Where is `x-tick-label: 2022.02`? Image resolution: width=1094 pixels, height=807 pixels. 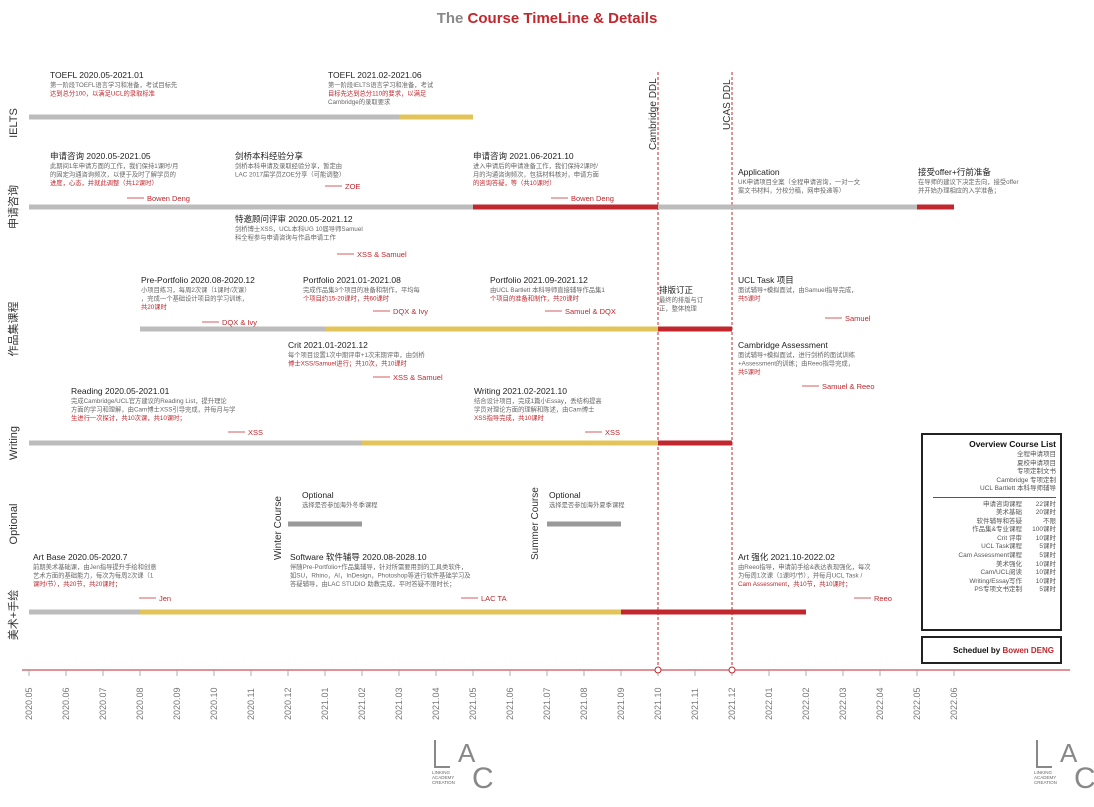
x-tick-label: 2022.02 is located at coordinates (806, 703).